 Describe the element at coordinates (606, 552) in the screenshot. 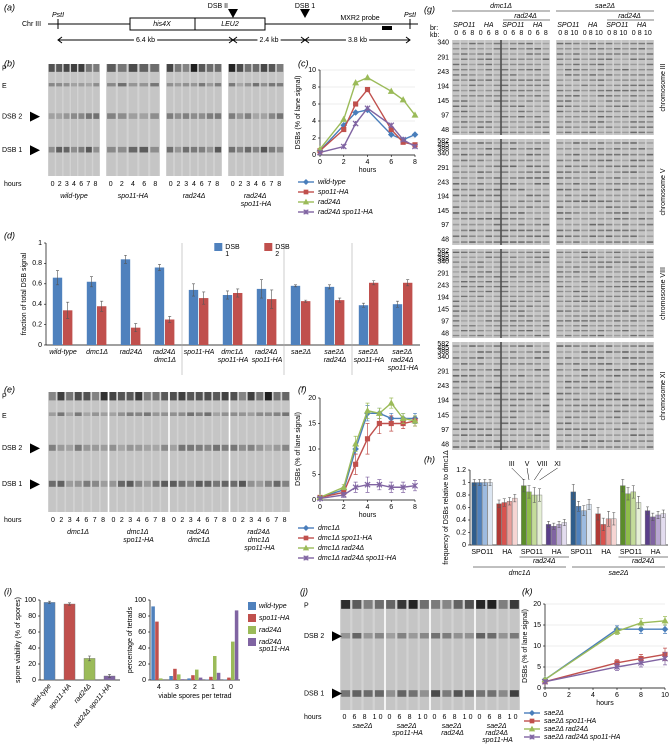

I see `x-tick-label: HA` at that location.